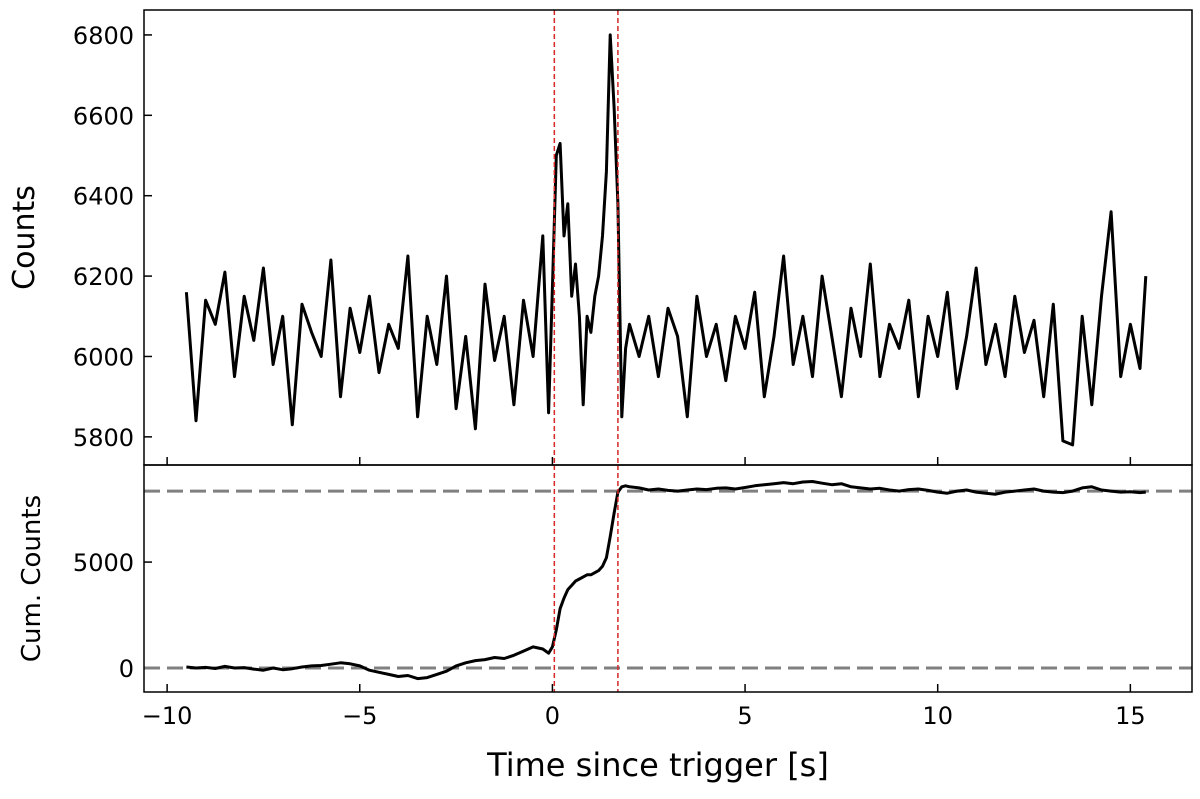  I want to click on y-tick-label: 5000, so click(103, 563).